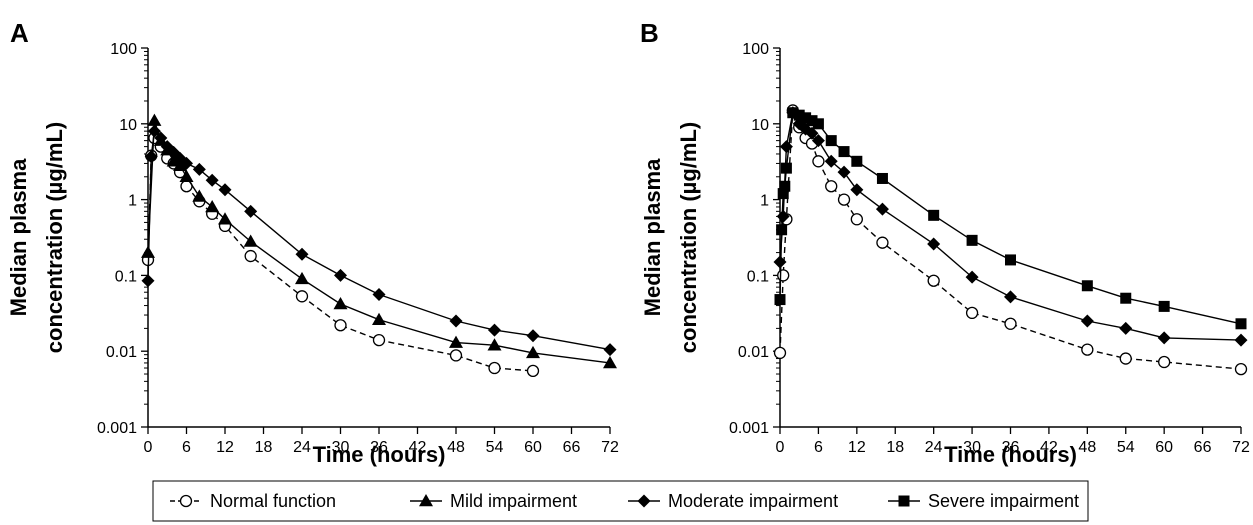 This screenshot has height=525, width=1253. What do you see at coordinates (273, 501) in the screenshot?
I see `legend-label: Normal function` at bounding box center [273, 501].